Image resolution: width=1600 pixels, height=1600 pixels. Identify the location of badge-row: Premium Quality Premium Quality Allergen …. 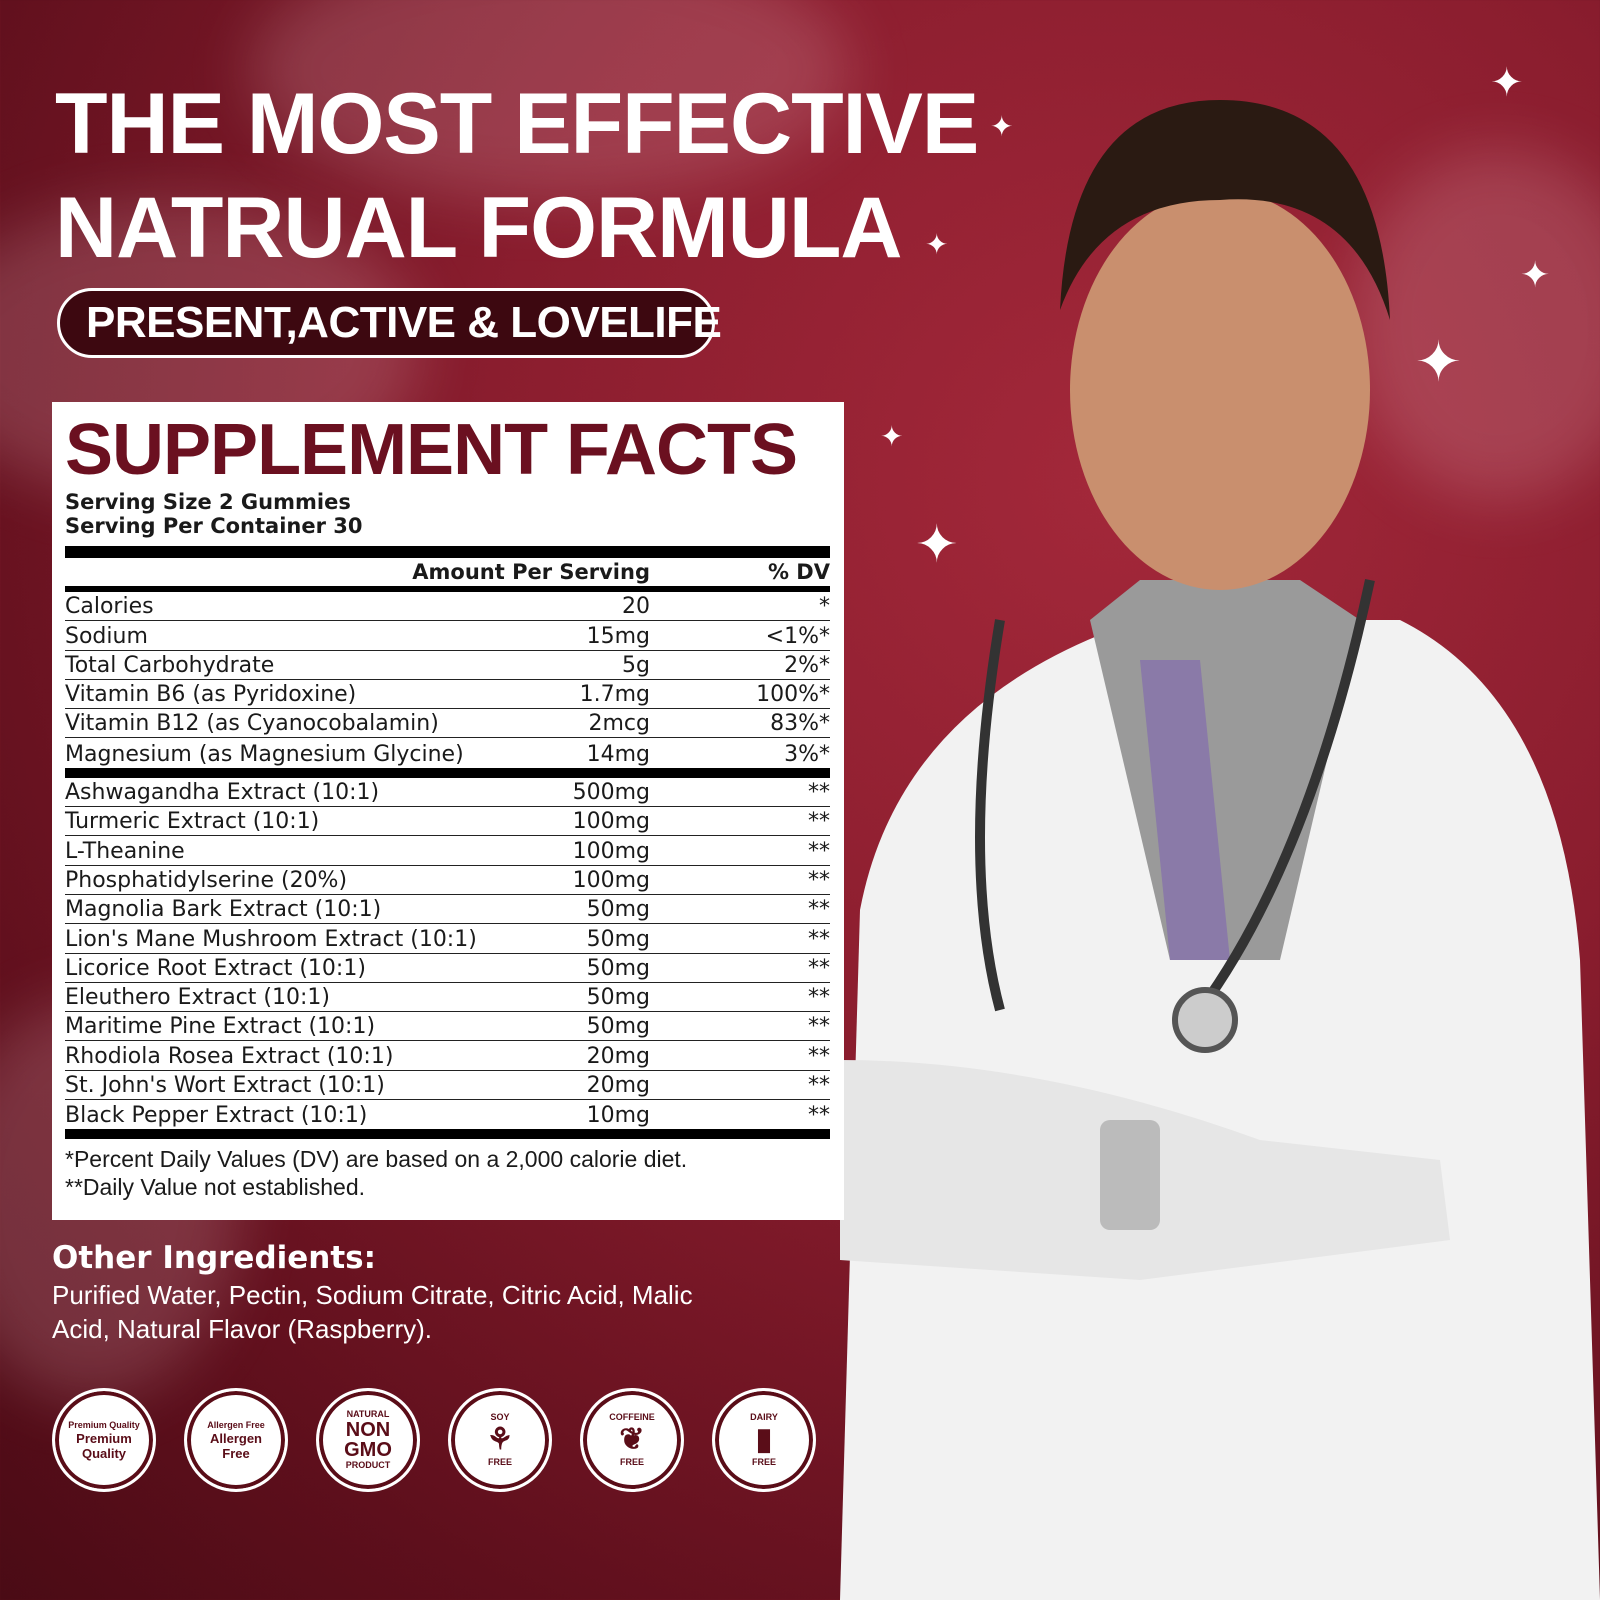
(434, 1440).